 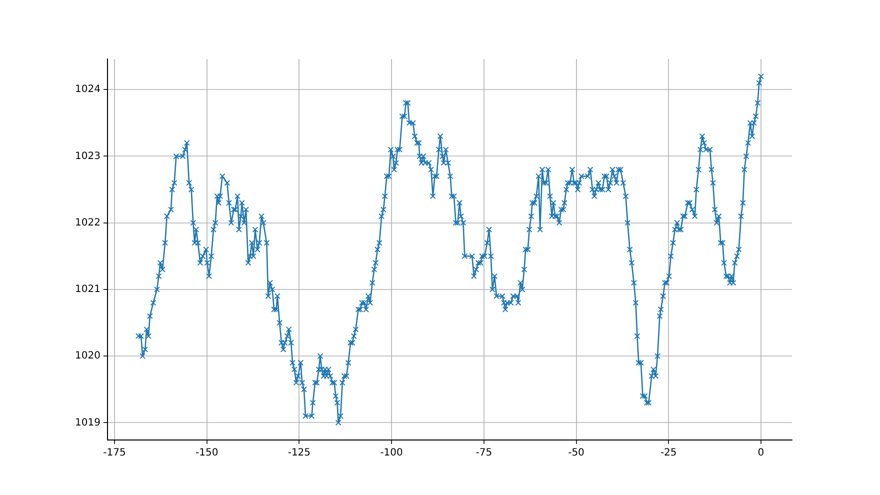 What do you see at coordinates (761, 453) in the screenshot?
I see `x-tick-label: 0` at bounding box center [761, 453].